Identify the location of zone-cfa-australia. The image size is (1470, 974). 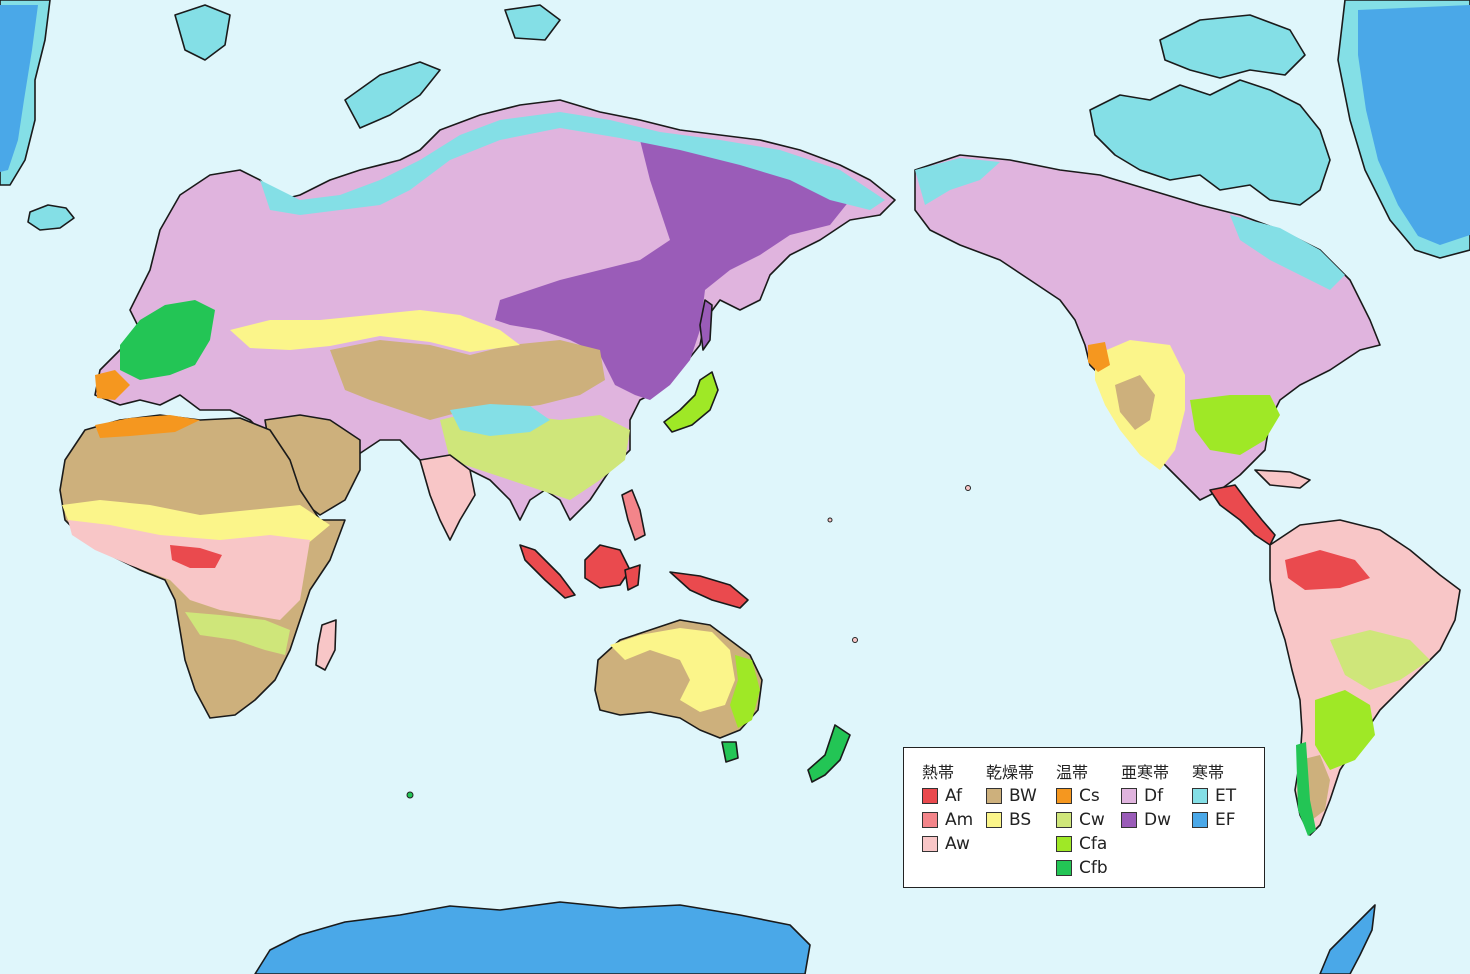
(745, 691).